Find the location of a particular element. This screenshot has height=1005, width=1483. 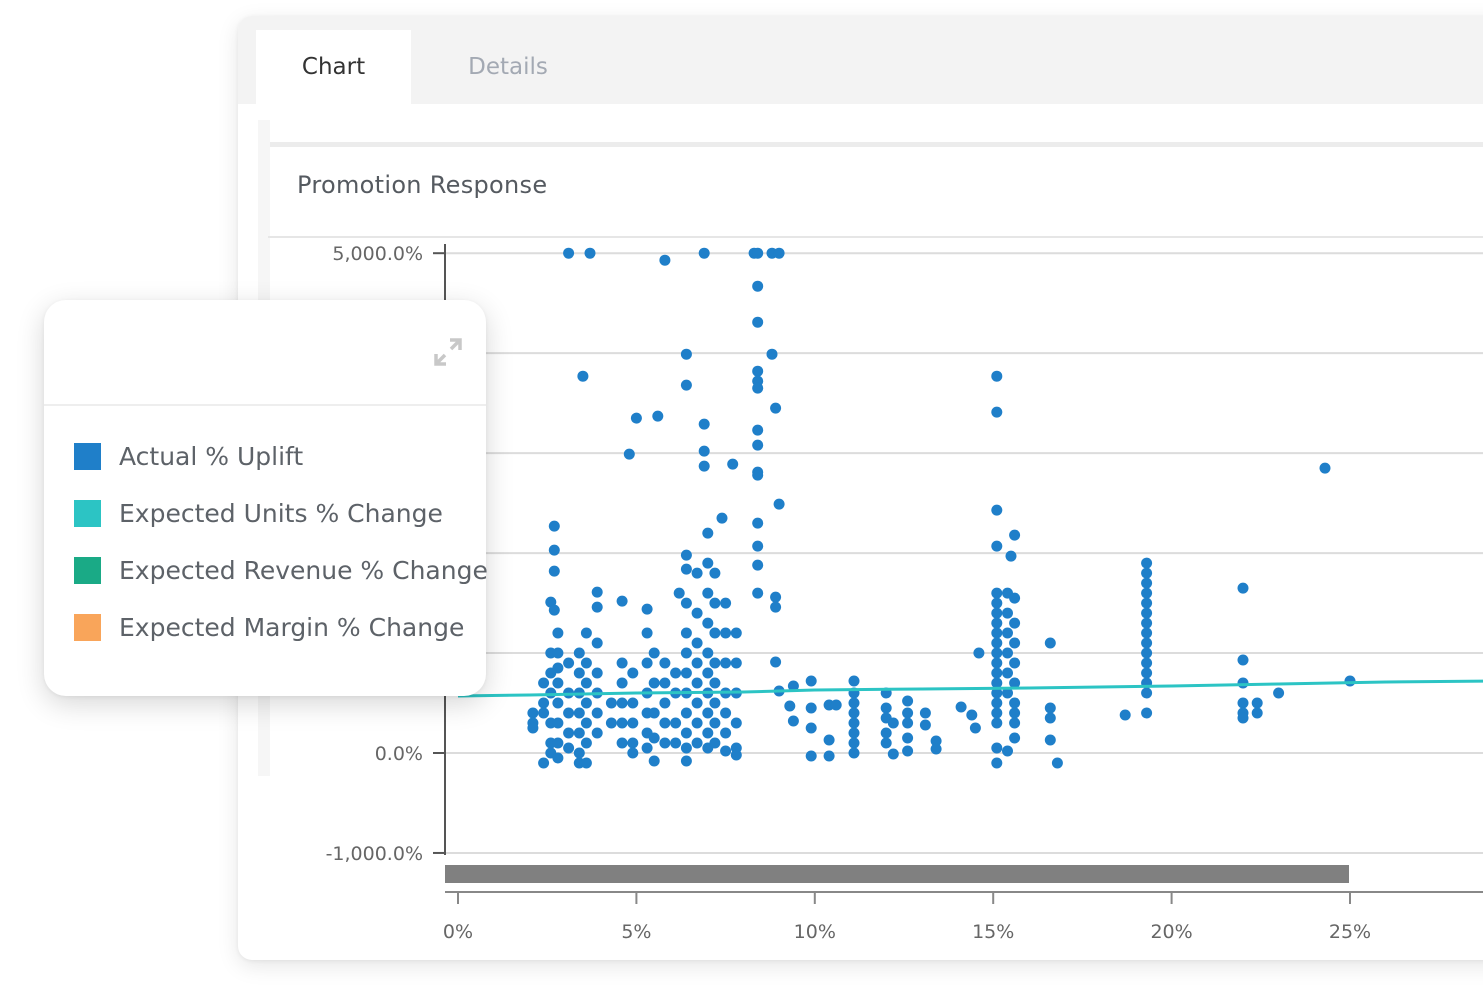

expand-icon is located at coordinates (448, 352).